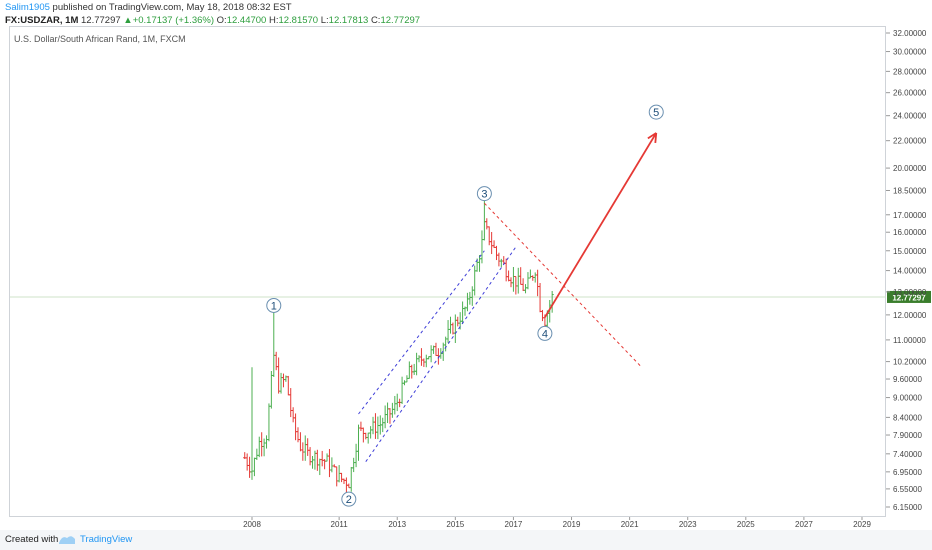 This screenshot has width=932, height=550. I want to click on y-tick-label: 17.00000, so click(910, 215).